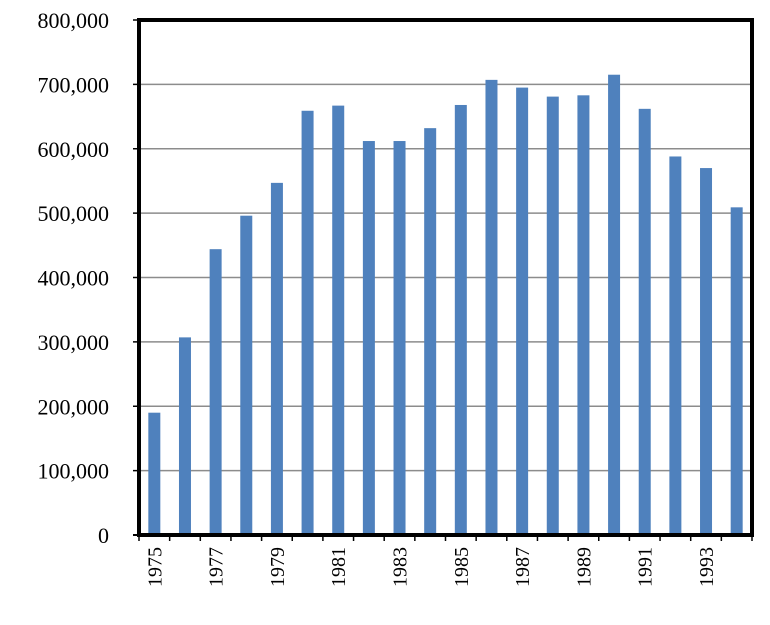 This screenshot has width=770, height=625. I want to click on x-tick-label-1975: 1975, so click(155, 567).